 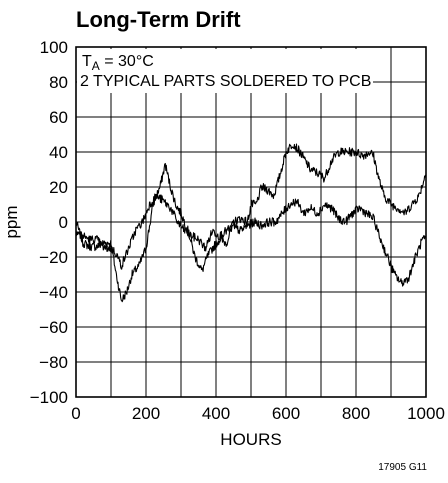 What do you see at coordinates (96, 66) in the screenshot?
I see `ta-subscript: A` at bounding box center [96, 66].